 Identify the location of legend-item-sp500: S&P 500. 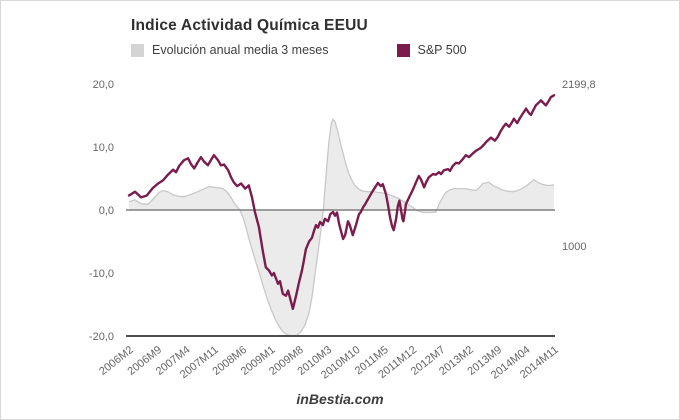
(431, 50).